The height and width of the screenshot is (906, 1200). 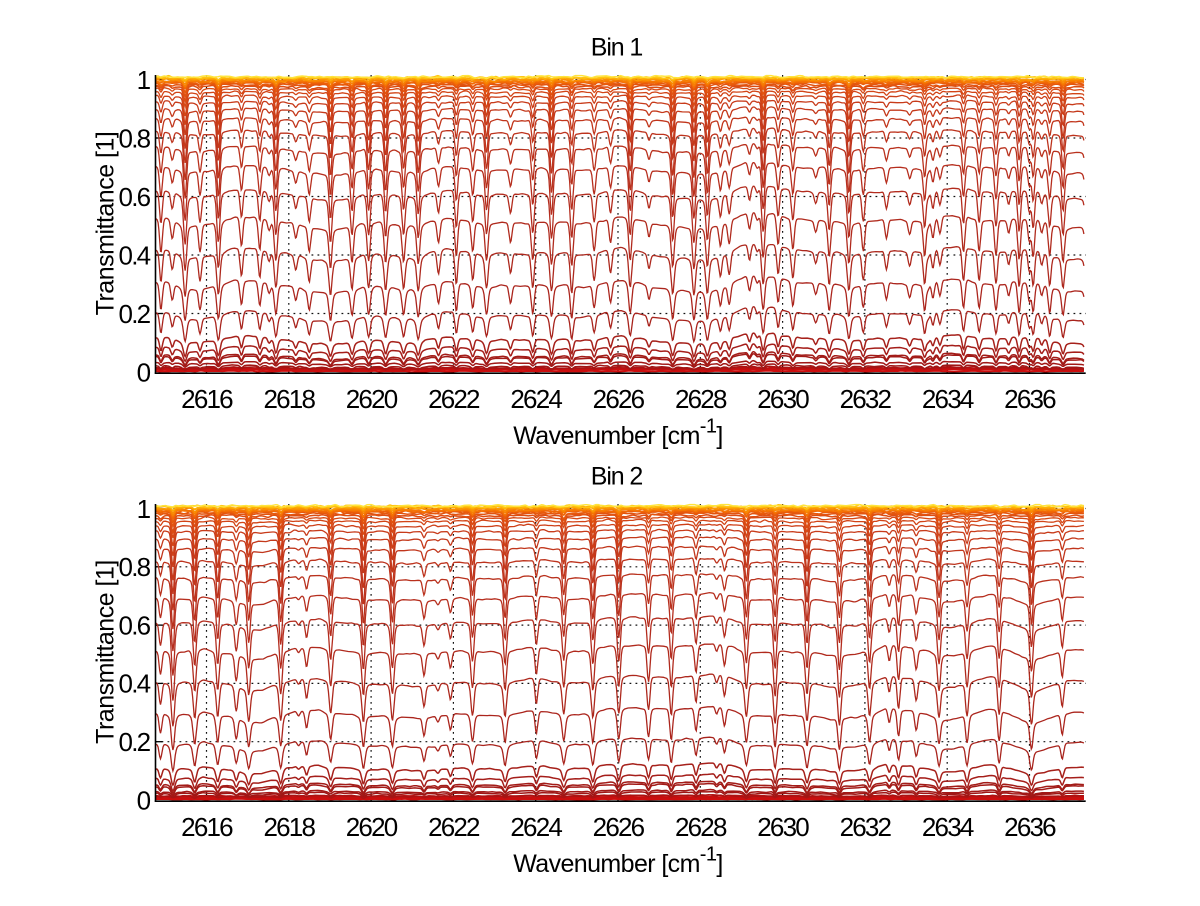 What do you see at coordinates (617, 47) in the screenshot?
I see `svg-text: Bin 1` at bounding box center [617, 47].